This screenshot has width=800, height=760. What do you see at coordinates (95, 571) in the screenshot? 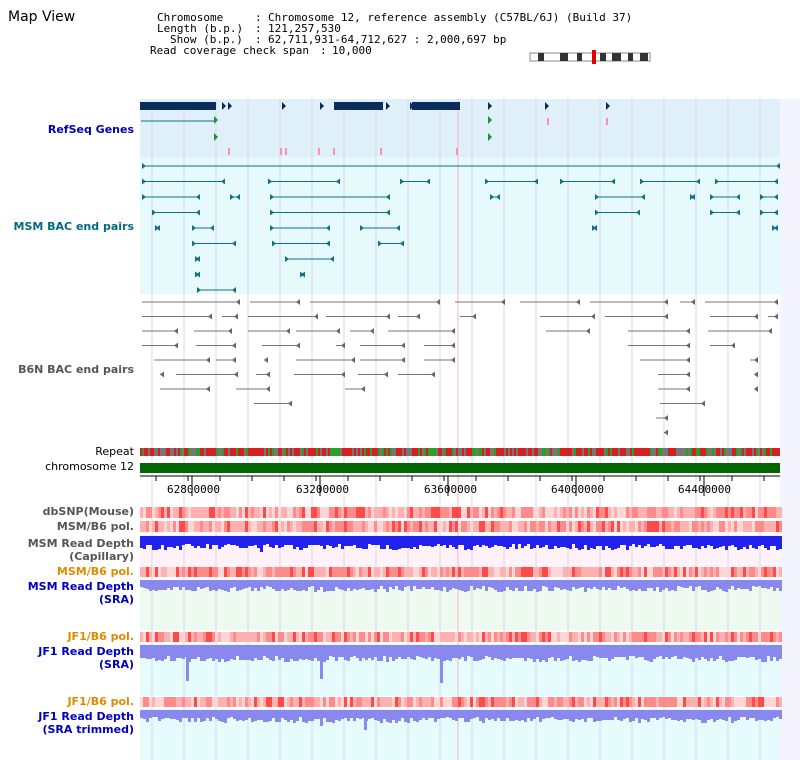
I see `track-label-msm-pol-sra: MSM/B6 pol.` at bounding box center [95, 571].